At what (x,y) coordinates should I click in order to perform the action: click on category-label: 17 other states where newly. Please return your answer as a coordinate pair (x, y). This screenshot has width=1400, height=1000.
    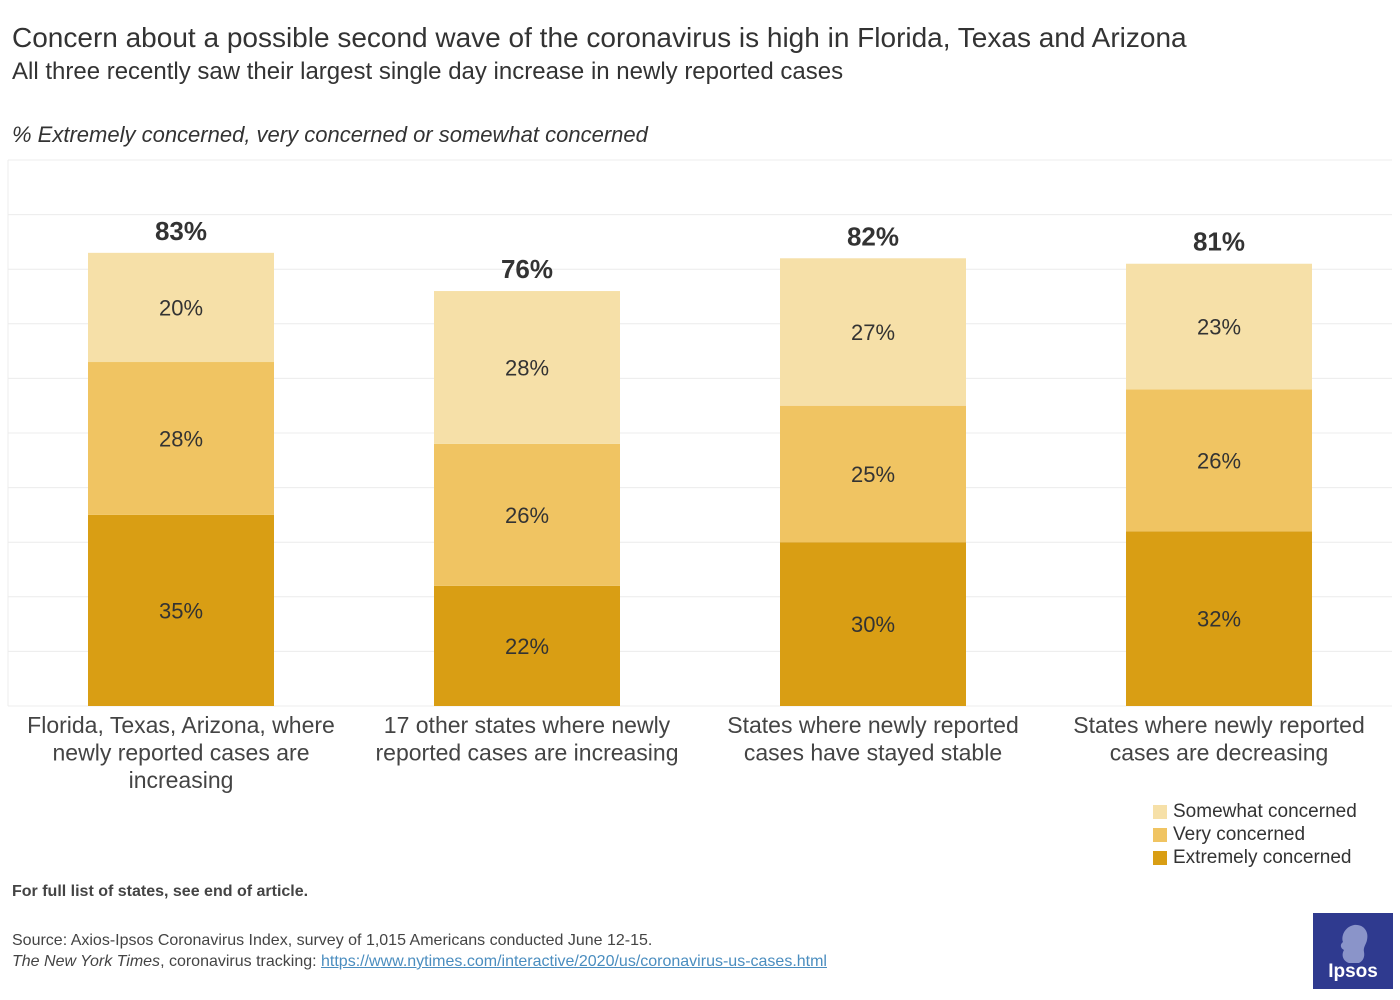
    Looking at the image, I should click on (527, 725).